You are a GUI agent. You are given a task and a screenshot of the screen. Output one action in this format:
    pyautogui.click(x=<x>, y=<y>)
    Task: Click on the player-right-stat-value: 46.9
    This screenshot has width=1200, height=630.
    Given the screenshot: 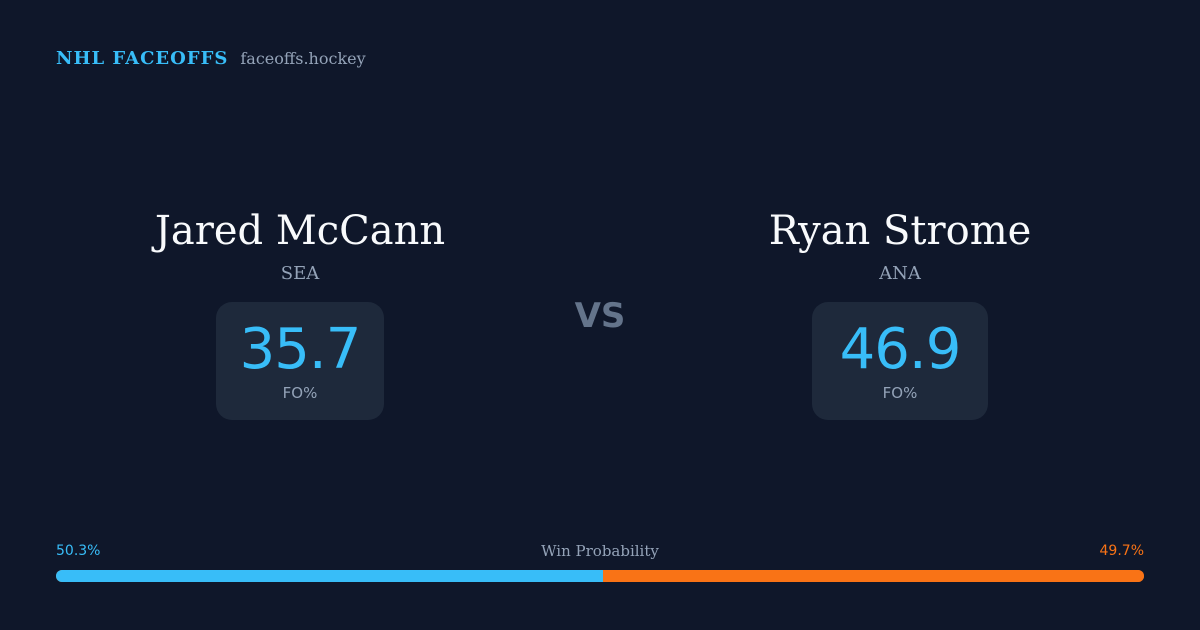 What is the action you would take?
    pyautogui.click(x=900, y=349)
    